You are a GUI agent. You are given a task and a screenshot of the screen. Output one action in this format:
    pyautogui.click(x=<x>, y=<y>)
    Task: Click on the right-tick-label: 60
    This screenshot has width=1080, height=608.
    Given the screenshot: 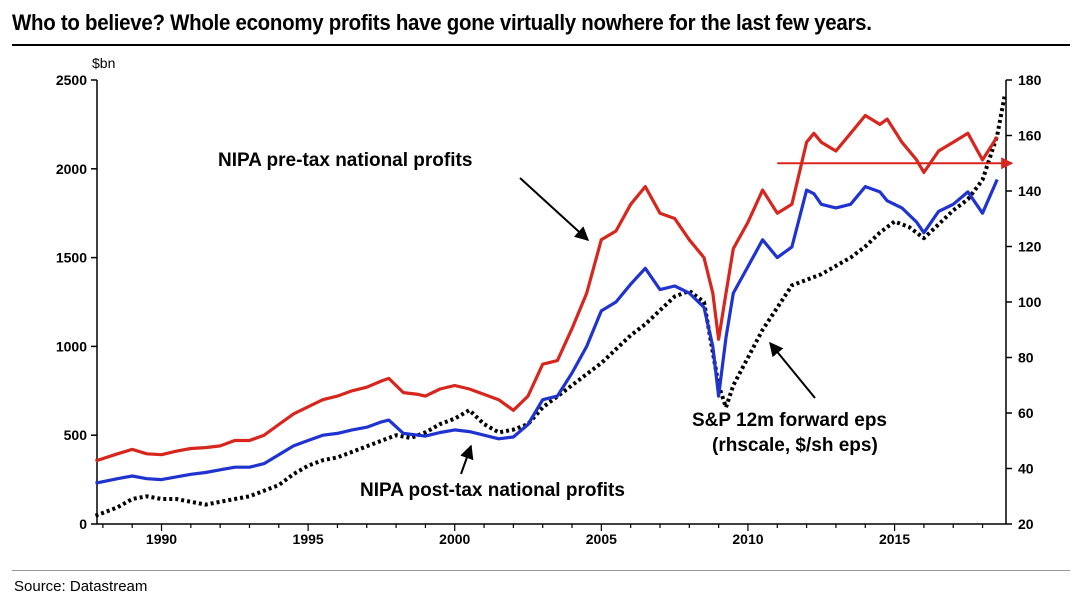 What is the action you would take?
    pyautogui.click(x=1026, y=413)
    